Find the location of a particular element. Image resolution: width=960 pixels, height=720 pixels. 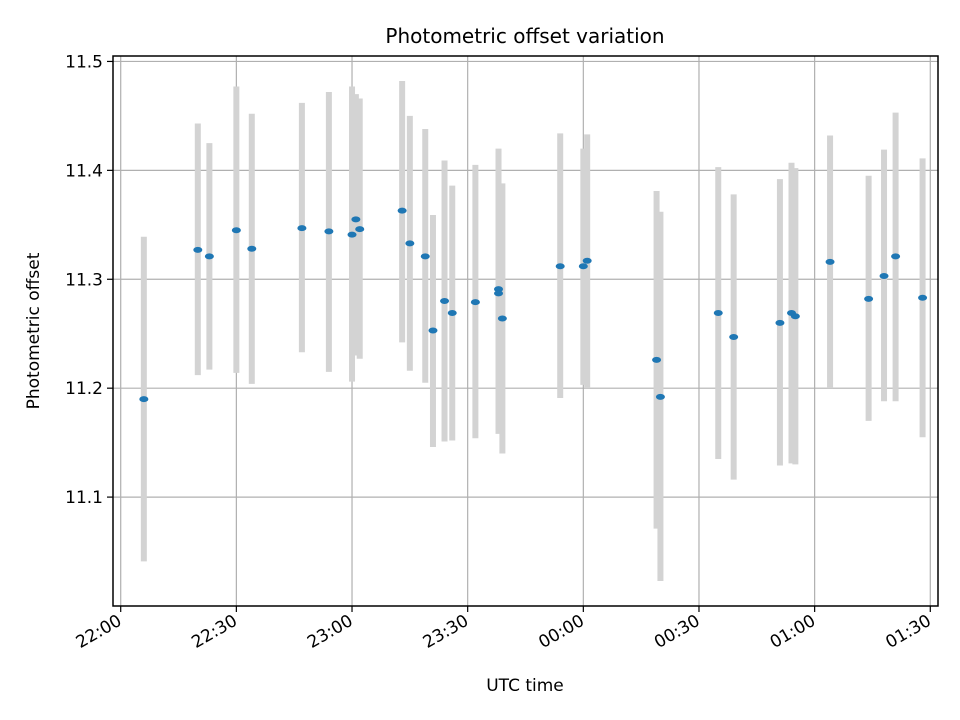

y-tick-label: 11.3 is located at coordinates (84, 280).